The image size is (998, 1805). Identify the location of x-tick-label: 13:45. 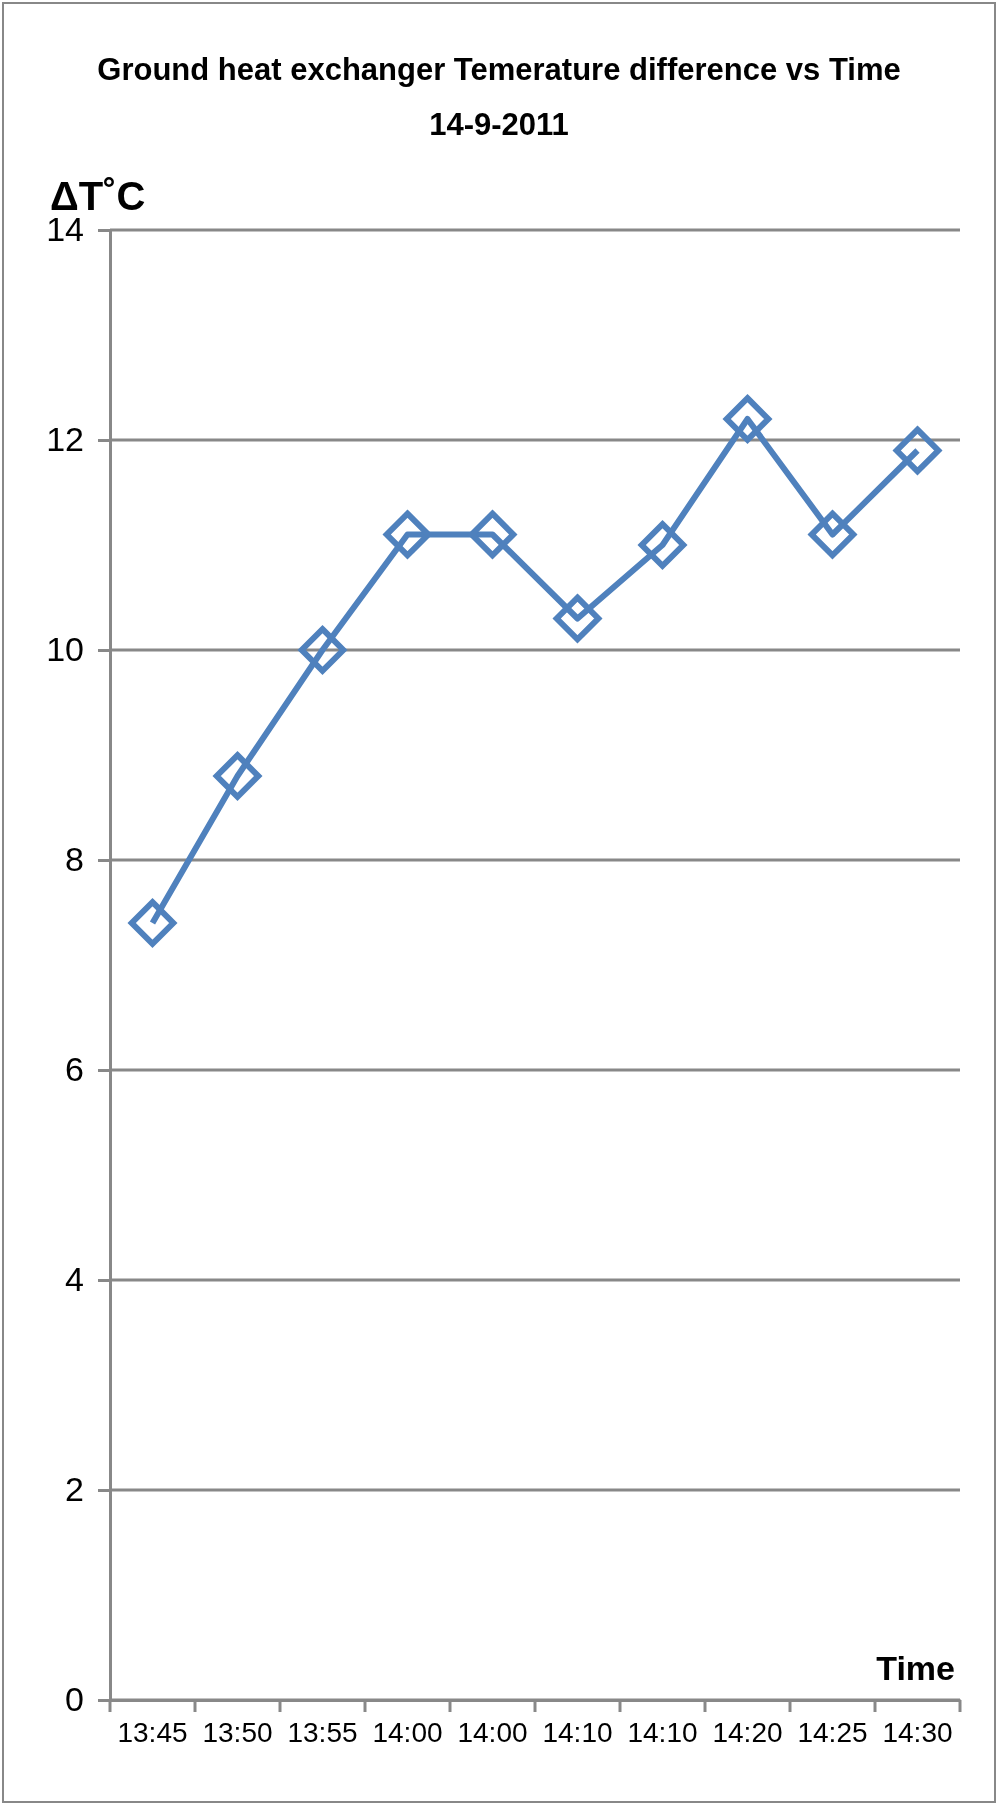
(152, 1732).